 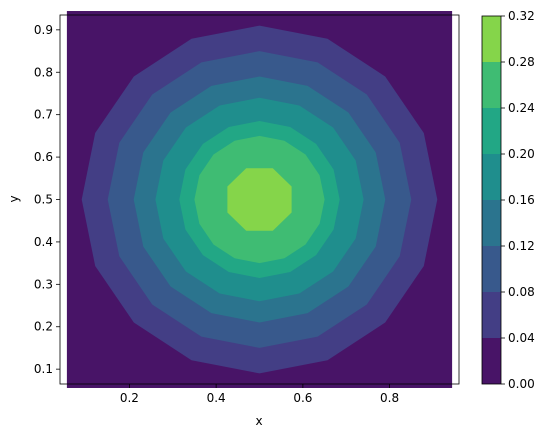 I want to click on x-tick-label: 0.6, so click(x=302, y=398).